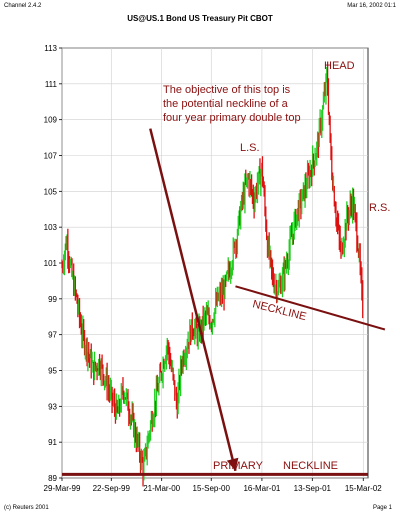 The image size is (400, 518). What do you see at coordinates (23, 6) in the screenshot?
I see `app-version: Channel 2.4.2` at bounding box center [23, 6].